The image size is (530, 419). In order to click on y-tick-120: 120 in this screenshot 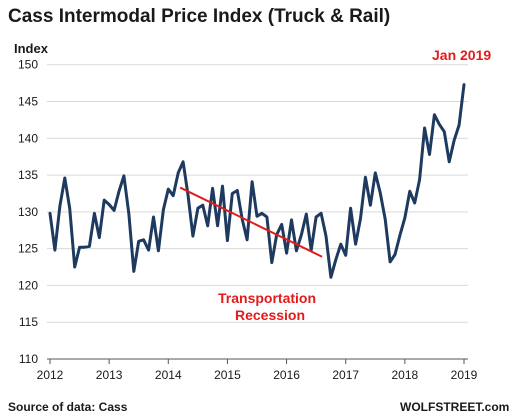, I will do `click(28, 285)`.